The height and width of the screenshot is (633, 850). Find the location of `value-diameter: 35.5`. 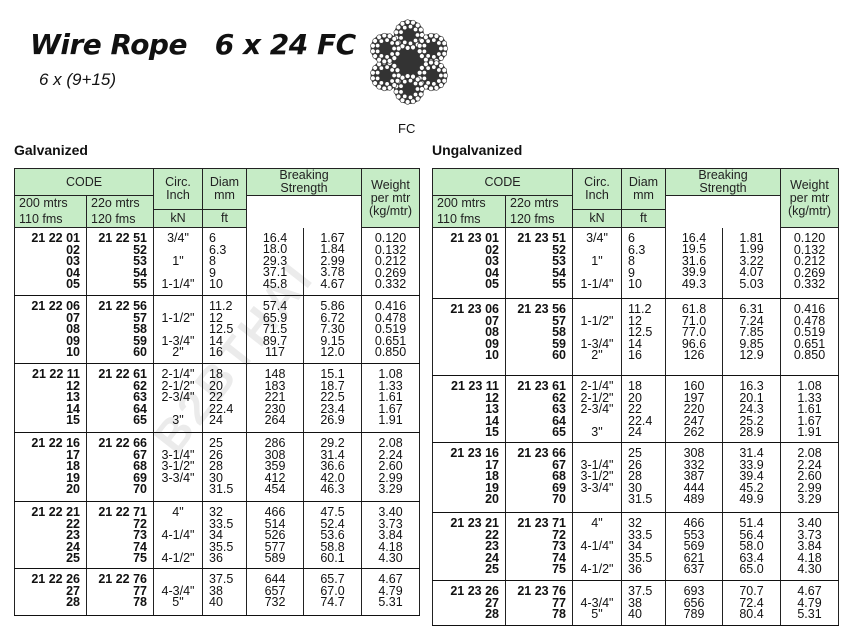

value-diameter: 35.5 is located at coordinates (221, 546).